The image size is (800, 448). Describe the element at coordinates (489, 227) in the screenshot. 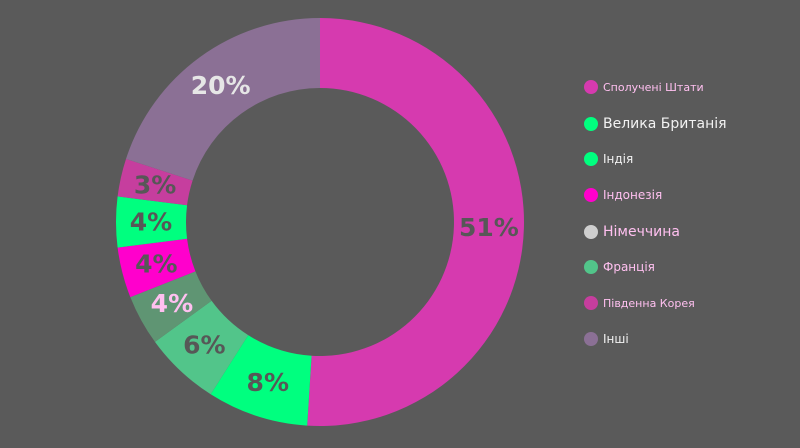

I see `slice-value-label-1: 51%` at that location.